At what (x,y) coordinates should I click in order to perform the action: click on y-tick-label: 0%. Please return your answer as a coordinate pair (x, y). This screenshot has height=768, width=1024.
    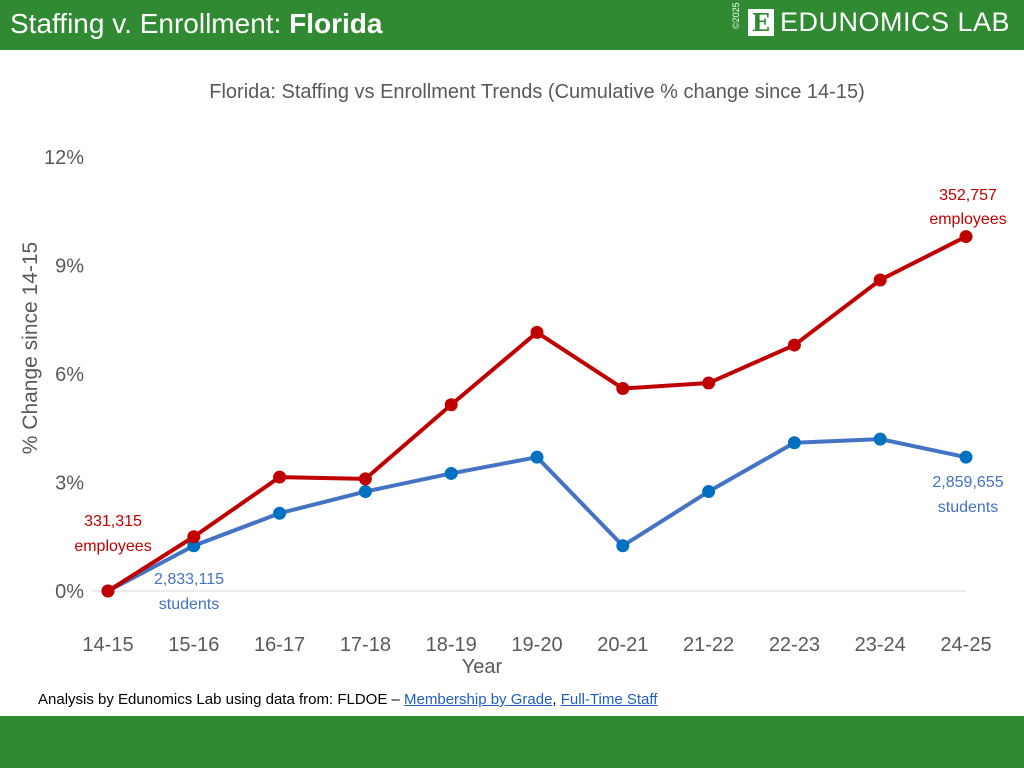
    Looking at the image, I should click on (69, 592).